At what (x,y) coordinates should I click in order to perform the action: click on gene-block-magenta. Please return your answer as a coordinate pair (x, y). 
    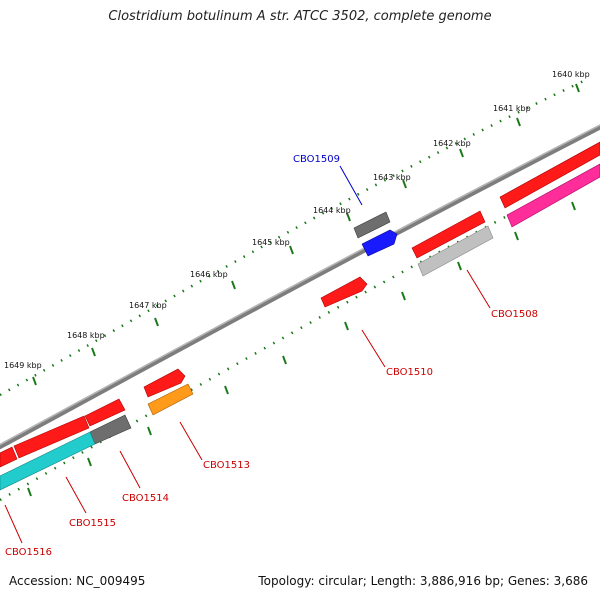
    Looking at the image, I should click on (553, 195).